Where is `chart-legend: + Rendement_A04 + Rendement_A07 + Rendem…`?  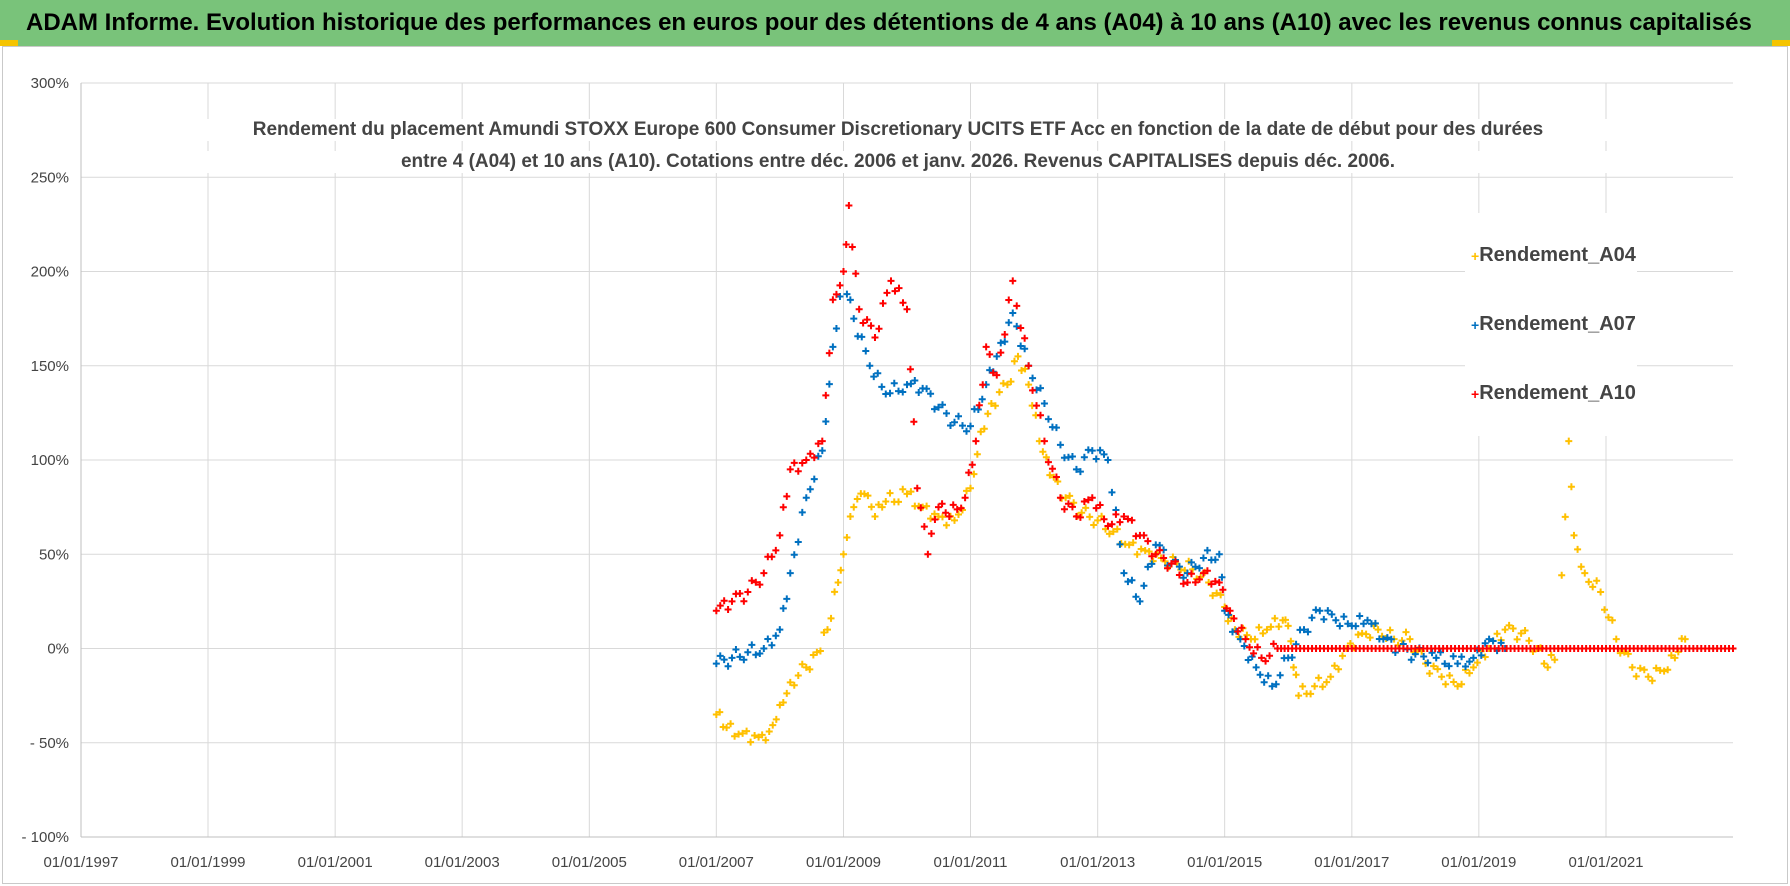 chart-legend: + Rendement_A04 + Rendement_A07 + Rendem… is located at coordinates (1551, 324).